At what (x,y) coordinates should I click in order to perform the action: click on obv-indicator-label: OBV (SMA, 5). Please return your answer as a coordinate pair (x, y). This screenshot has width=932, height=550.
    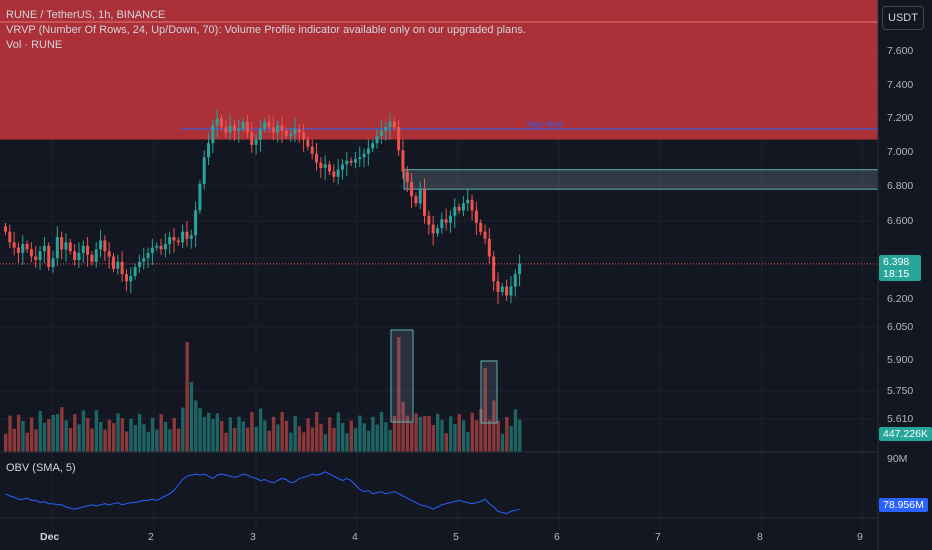
    Looking at the image, I should click on (41, 468).